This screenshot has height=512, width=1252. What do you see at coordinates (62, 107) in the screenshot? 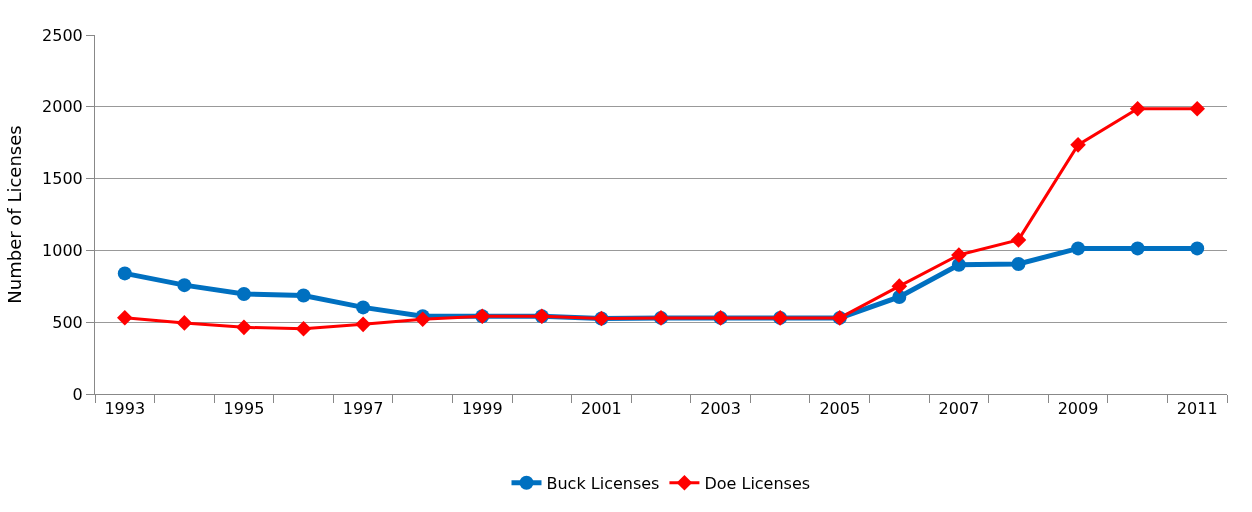
I see `y-tick-label: 2000` at bounding box center [62, 107].